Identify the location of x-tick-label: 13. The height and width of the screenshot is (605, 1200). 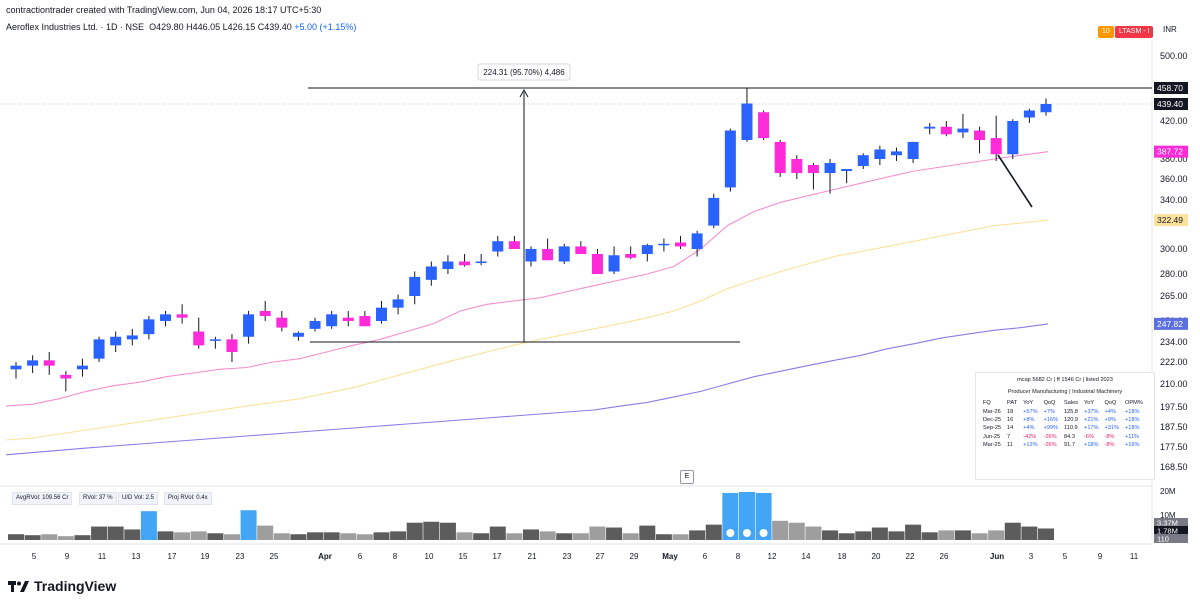
(136, 556).